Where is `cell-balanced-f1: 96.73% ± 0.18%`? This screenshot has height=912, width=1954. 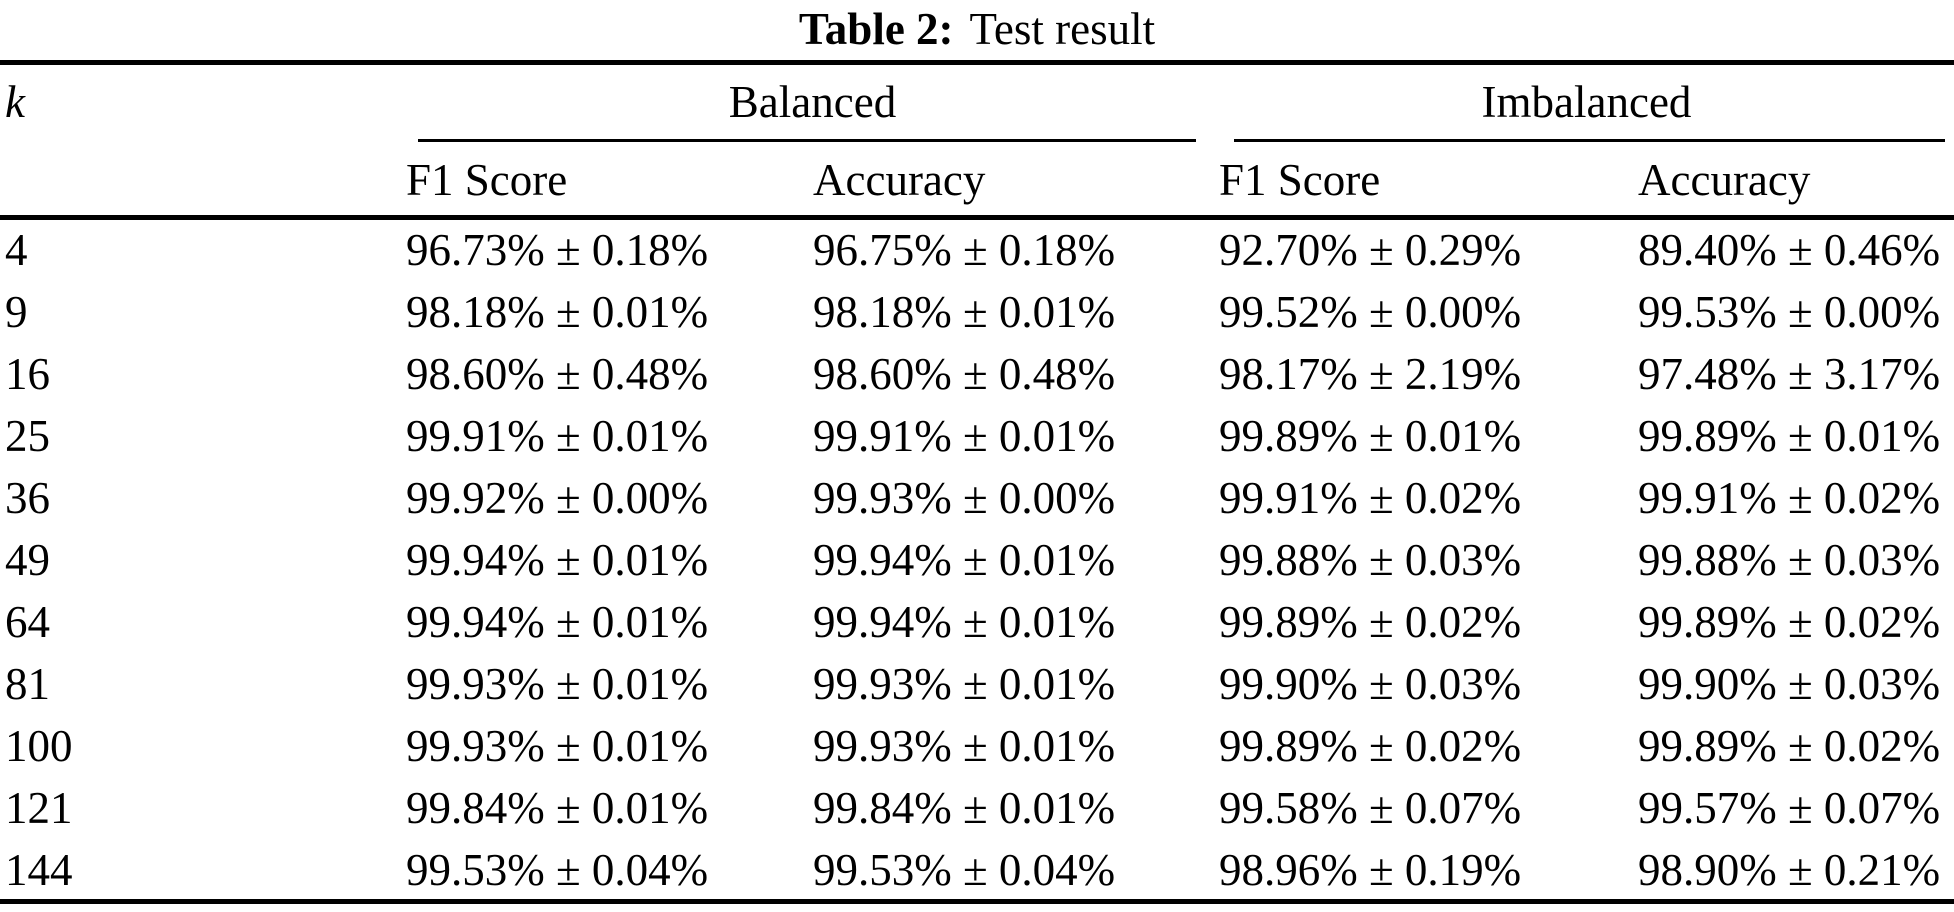
cell-balanced-f1: 96.73% ± 0.18% is located at coordinates (557, 250).